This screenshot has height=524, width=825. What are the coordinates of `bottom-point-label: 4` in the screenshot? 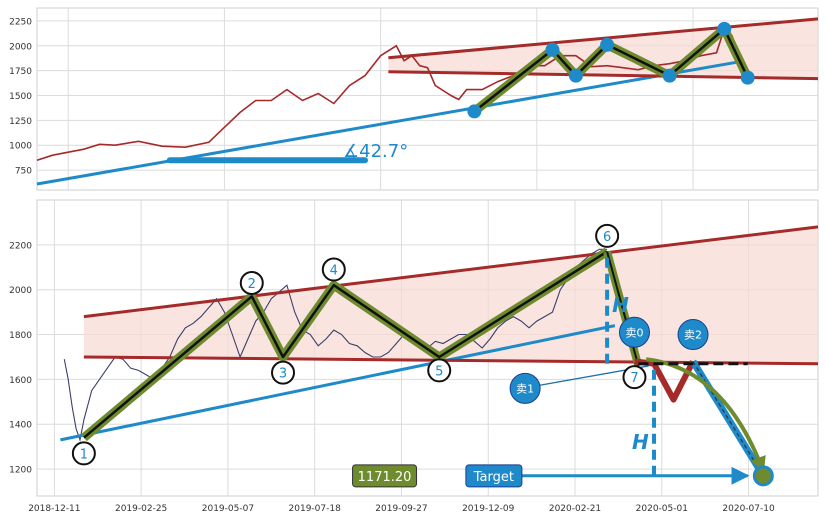 It's located at (334, 271).